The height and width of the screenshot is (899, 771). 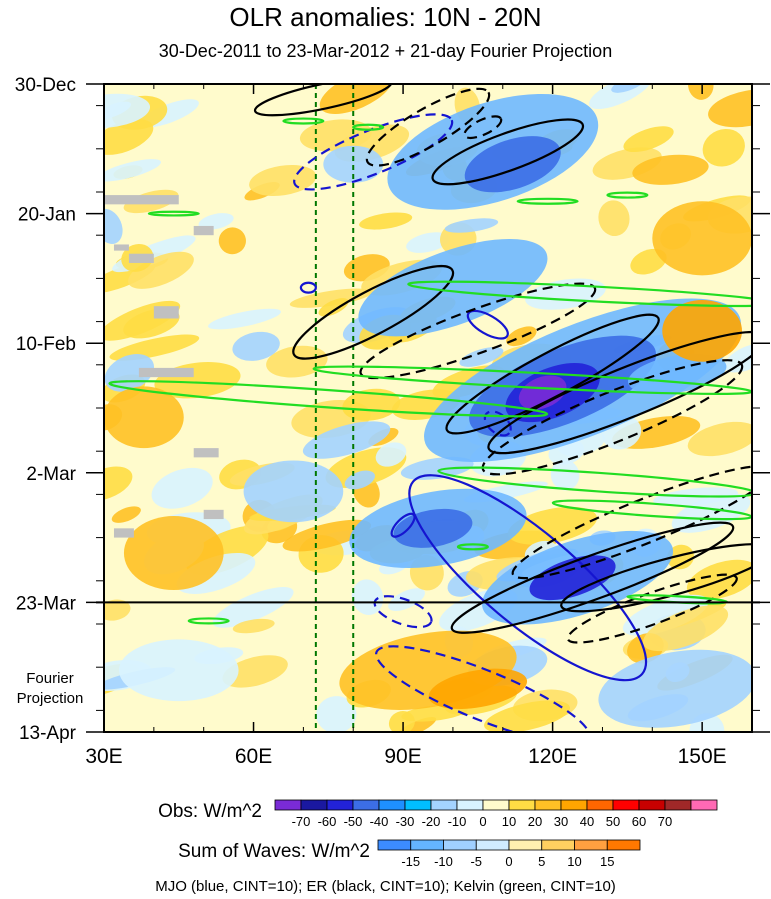 I want to click on colorbar-level-label: -20, so click(x=431, y=821).